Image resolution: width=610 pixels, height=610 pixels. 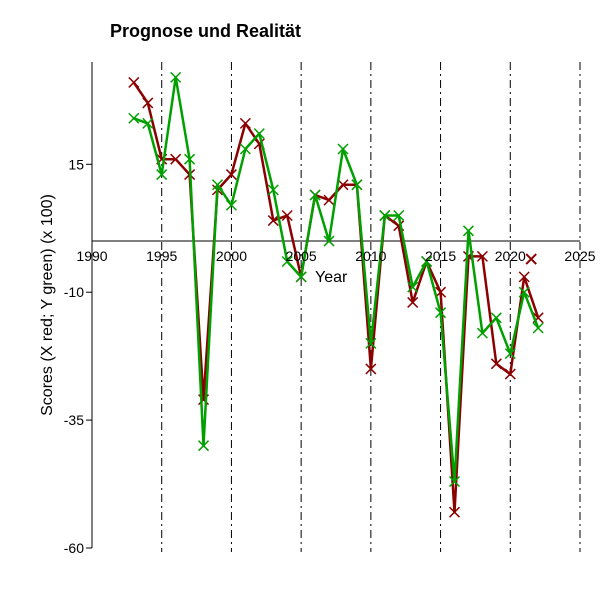 What do you see at coordinates (205, 31) in the screenshot?
I see `chart-title: Prognose und Realität` at bounding box center [205, 31].